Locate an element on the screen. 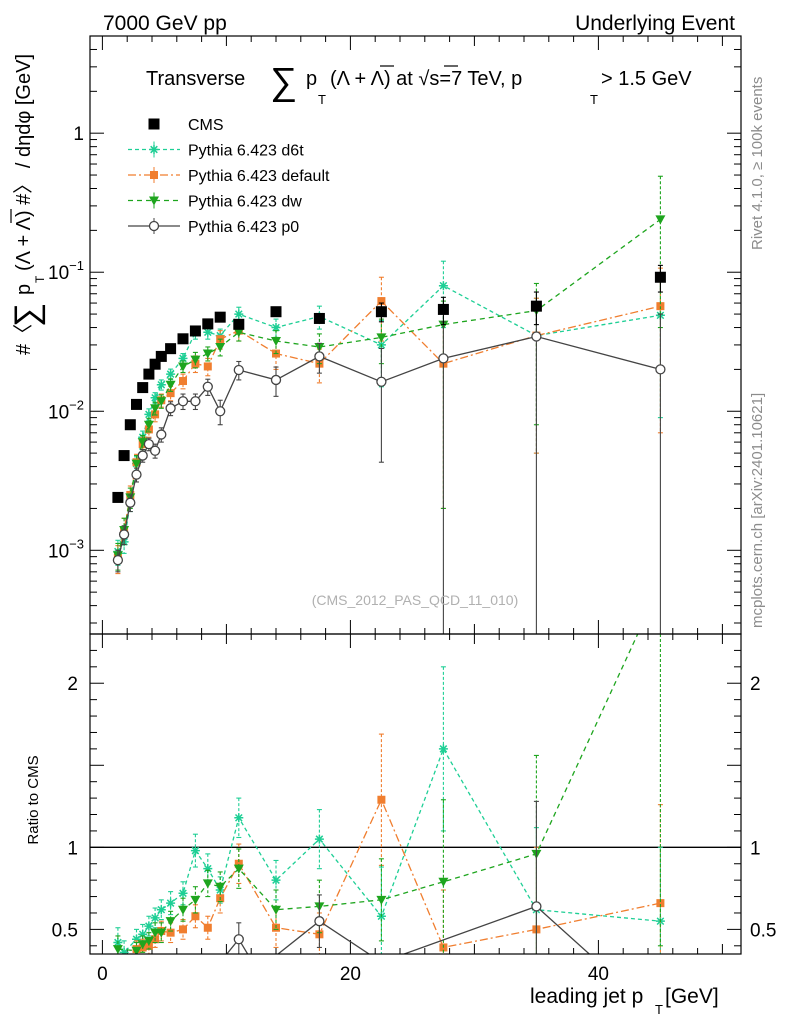  watermark: (CMS_2012_PAS_QCD_11_010) is located at coordinates (415, 600).